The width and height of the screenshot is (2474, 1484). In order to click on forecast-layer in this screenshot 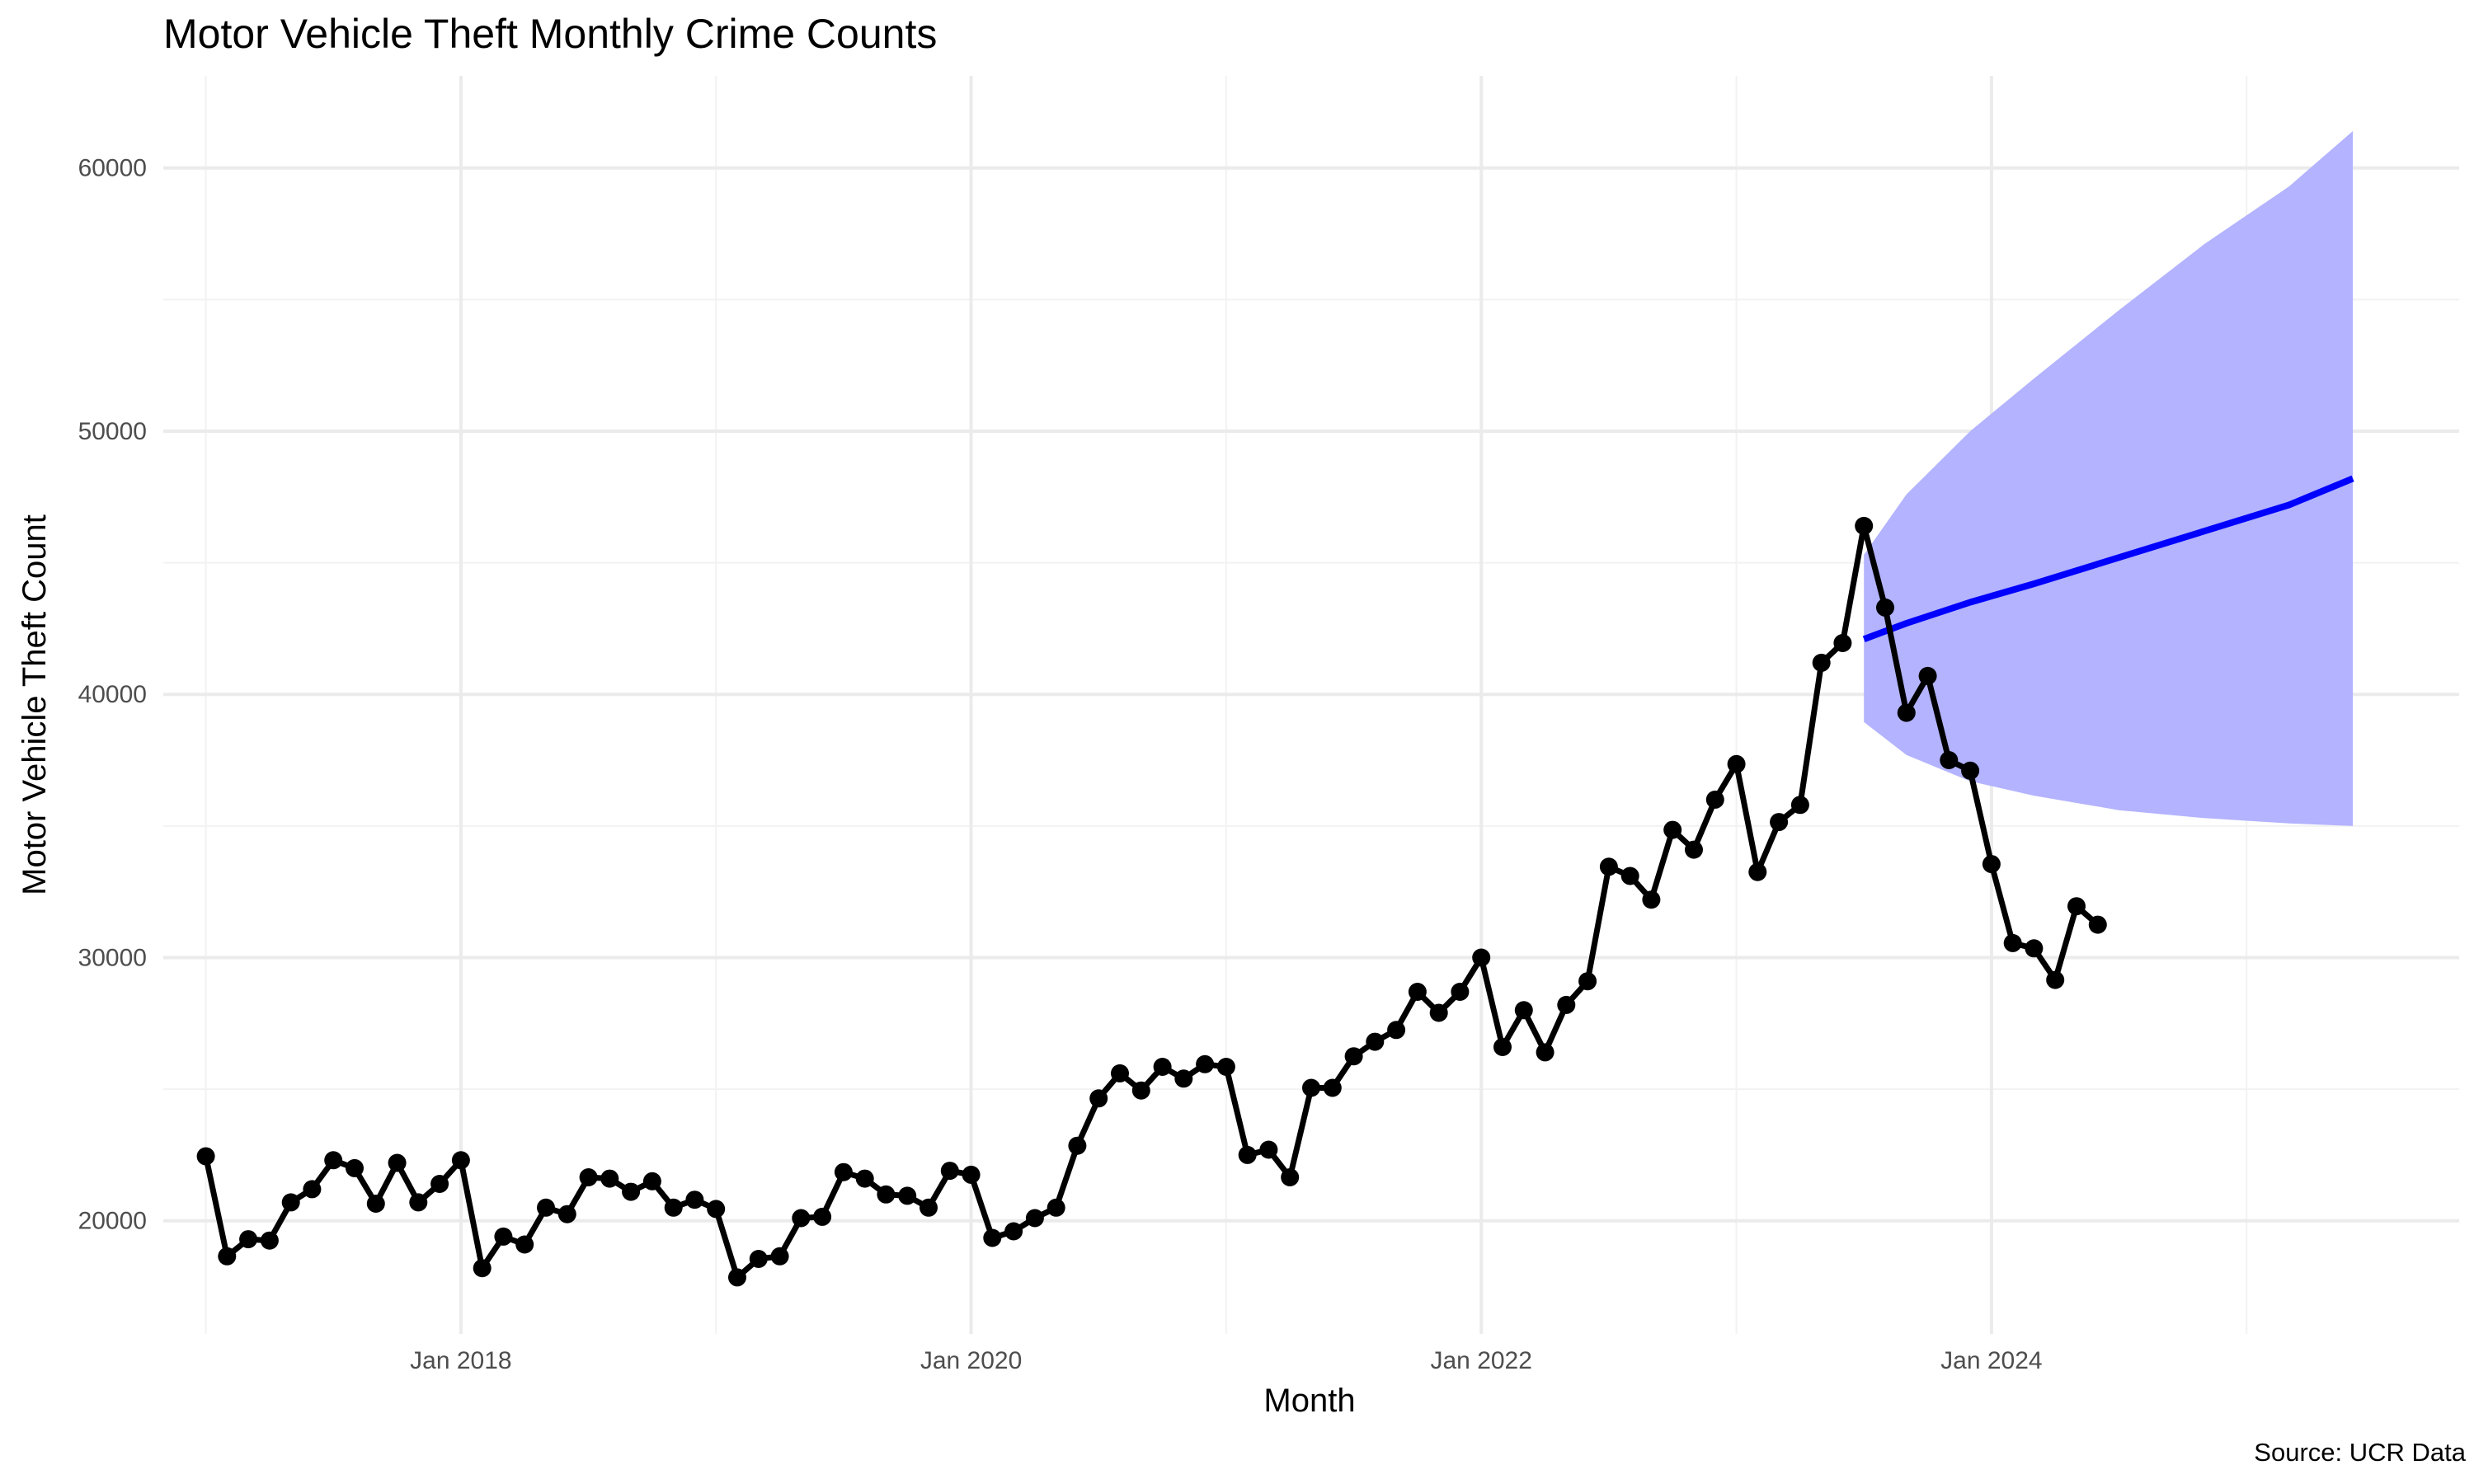, I will do `click(2108, 478)`.